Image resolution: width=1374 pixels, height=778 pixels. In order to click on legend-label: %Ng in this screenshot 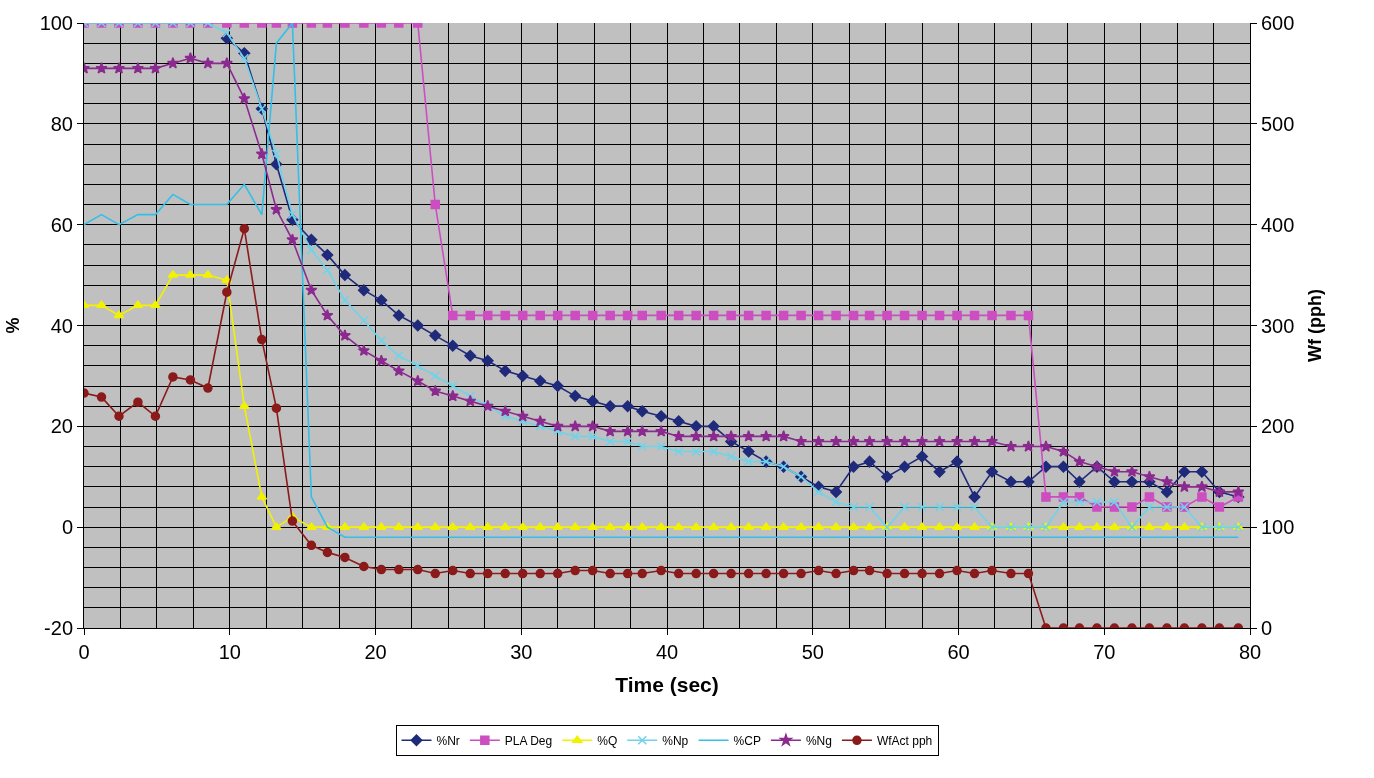, I will do `click(818, 740)`.